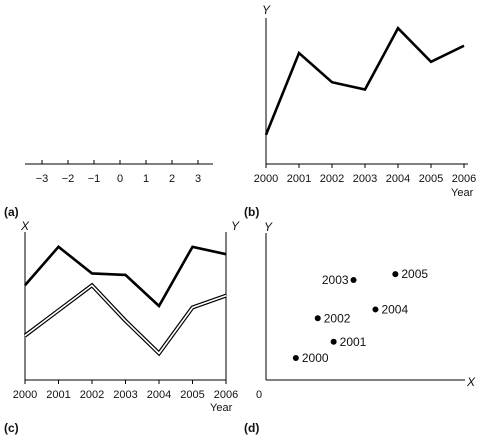 This screenshot has height=438, width=482. I want to click on panel-b-label: (b), so click(251, 212).